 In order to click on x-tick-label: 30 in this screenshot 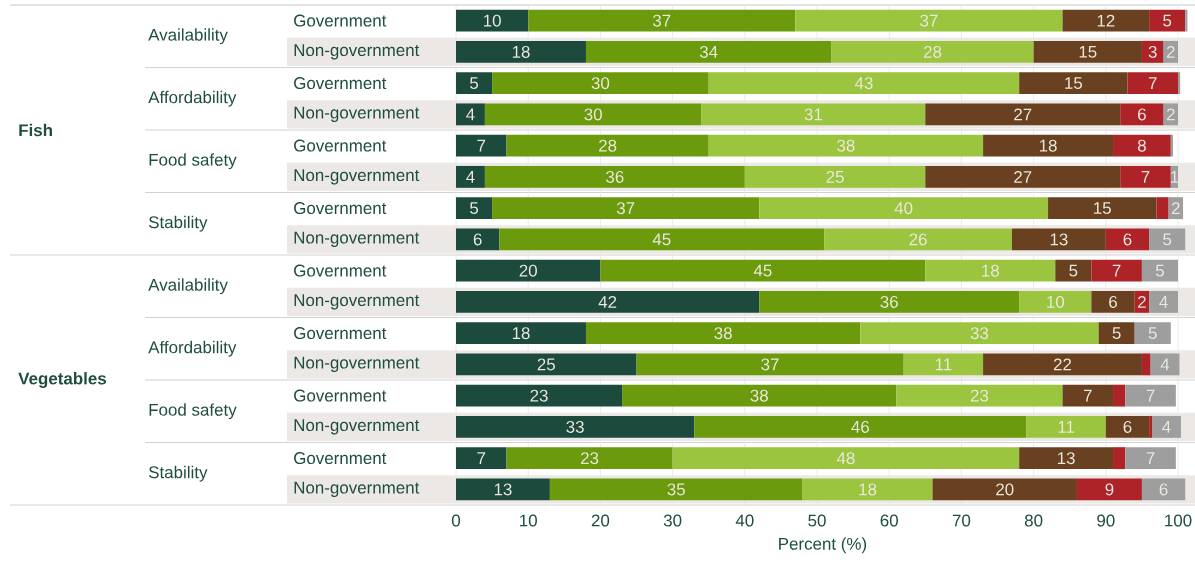, I will do `click(672, 520)`.